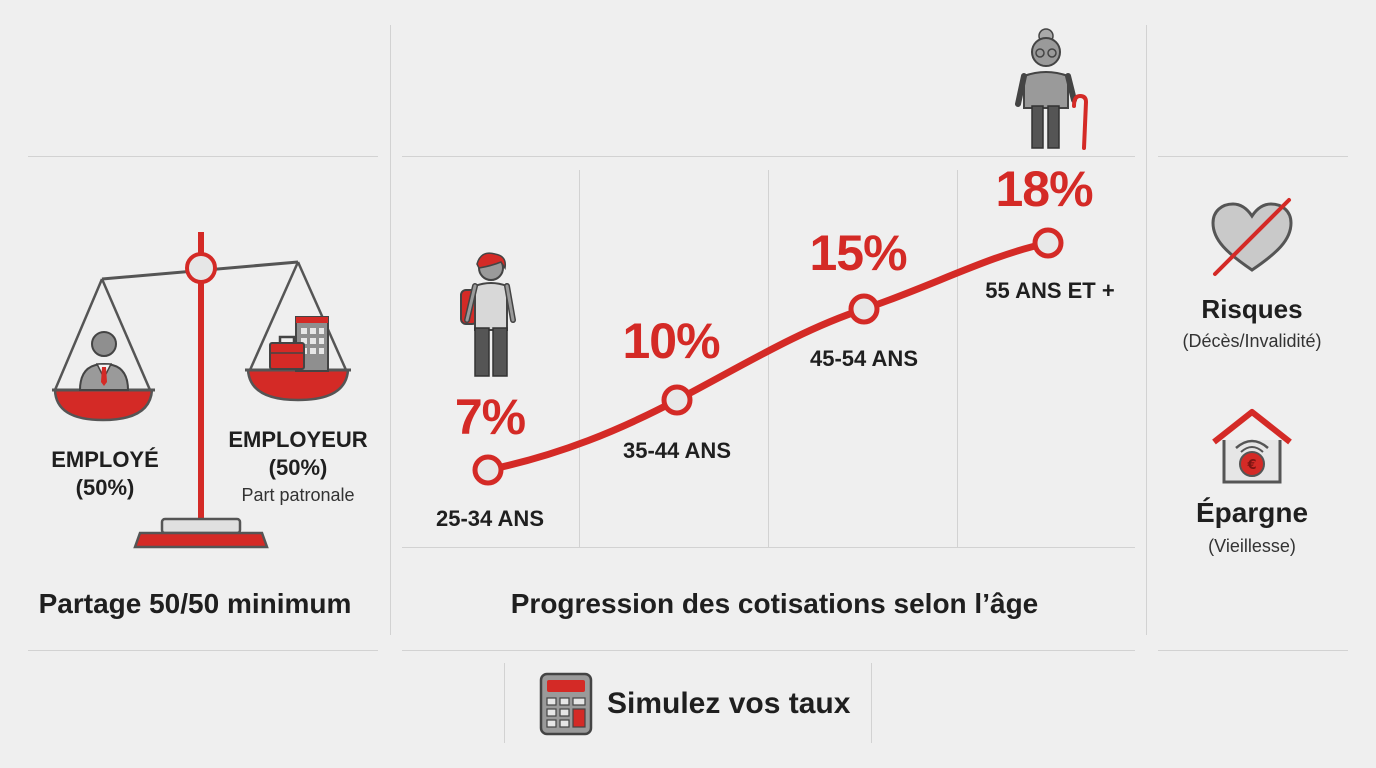 The height and width of the screenshot is (768, 1376). What do you see at coordinates (1252, 446) in the screenshot?
I see `house-piggy-bank-icon: €` at bounding box center [1252, 446].